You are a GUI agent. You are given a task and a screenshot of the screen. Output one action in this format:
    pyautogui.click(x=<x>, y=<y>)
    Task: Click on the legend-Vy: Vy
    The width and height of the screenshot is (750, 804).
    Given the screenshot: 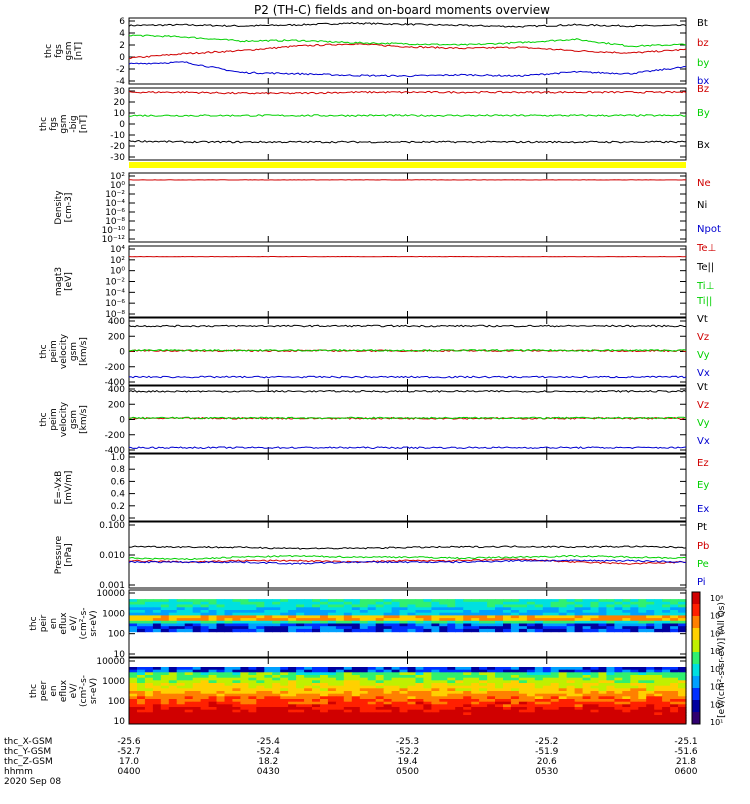 What is the action you would take?
    pyautogui.click(x=703, y=423)
    